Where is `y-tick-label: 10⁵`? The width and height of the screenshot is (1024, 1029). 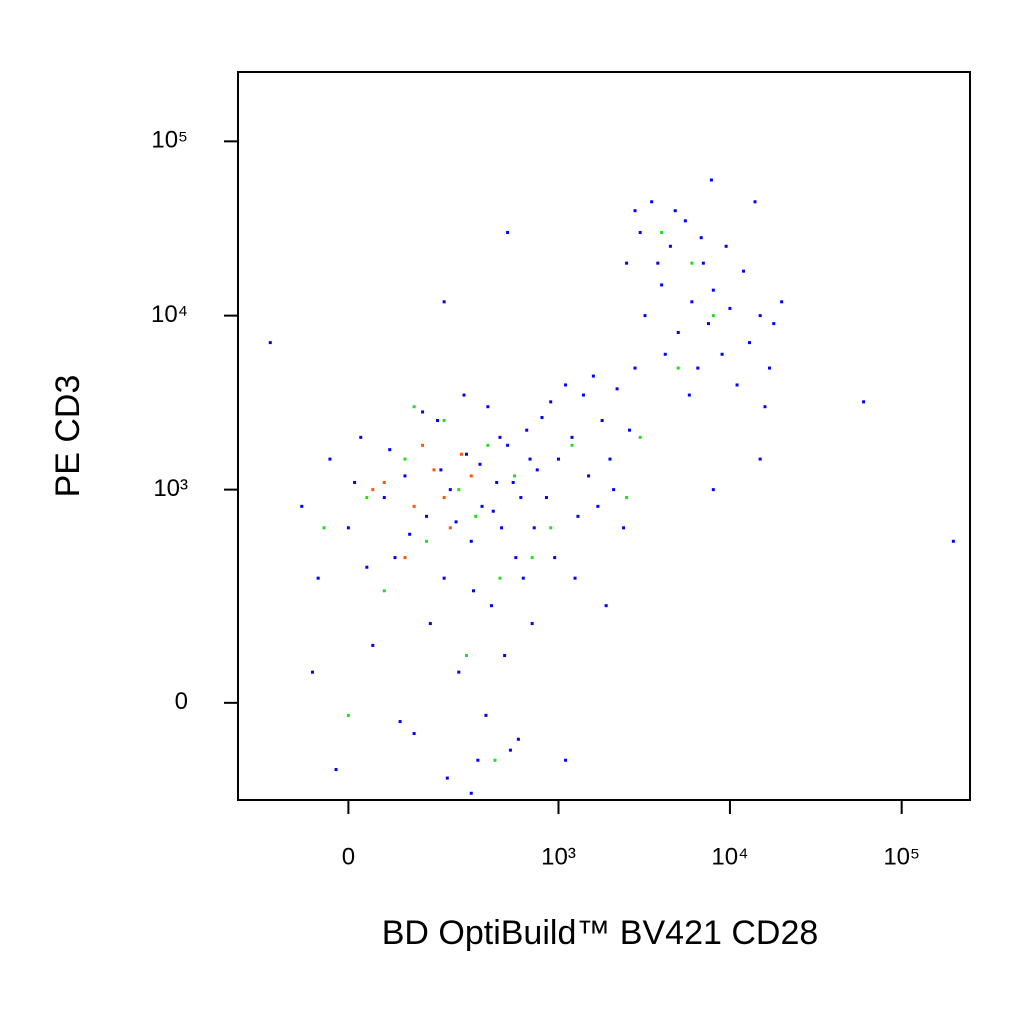 y-tick-label: 10⁵ is located at coordinates (169, 140).